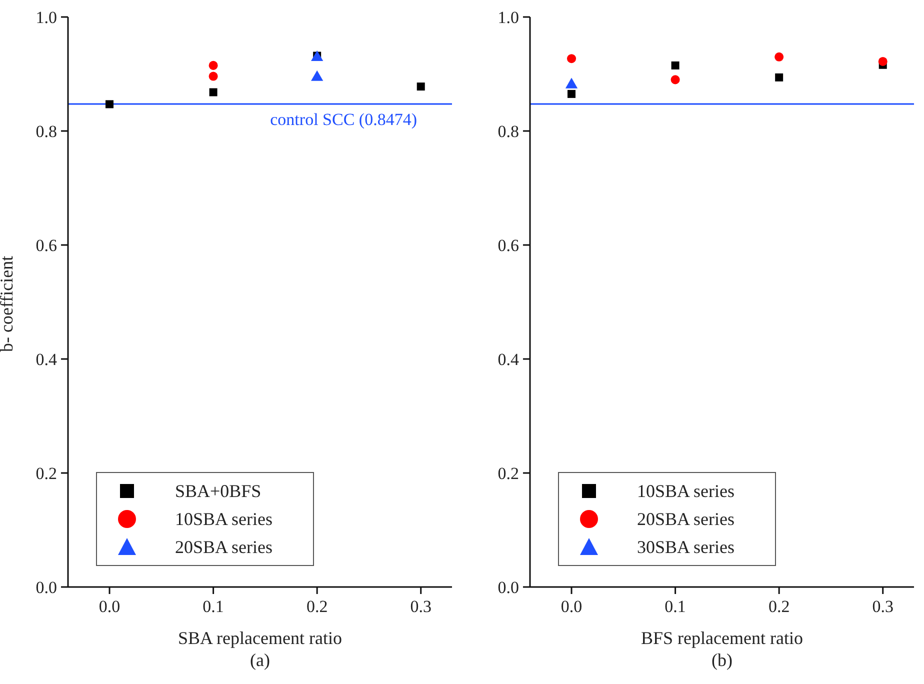  Describe the element at coordinates (8, 304) in the screenshot. I see `y-axis-title: b- coefficient` at that location.